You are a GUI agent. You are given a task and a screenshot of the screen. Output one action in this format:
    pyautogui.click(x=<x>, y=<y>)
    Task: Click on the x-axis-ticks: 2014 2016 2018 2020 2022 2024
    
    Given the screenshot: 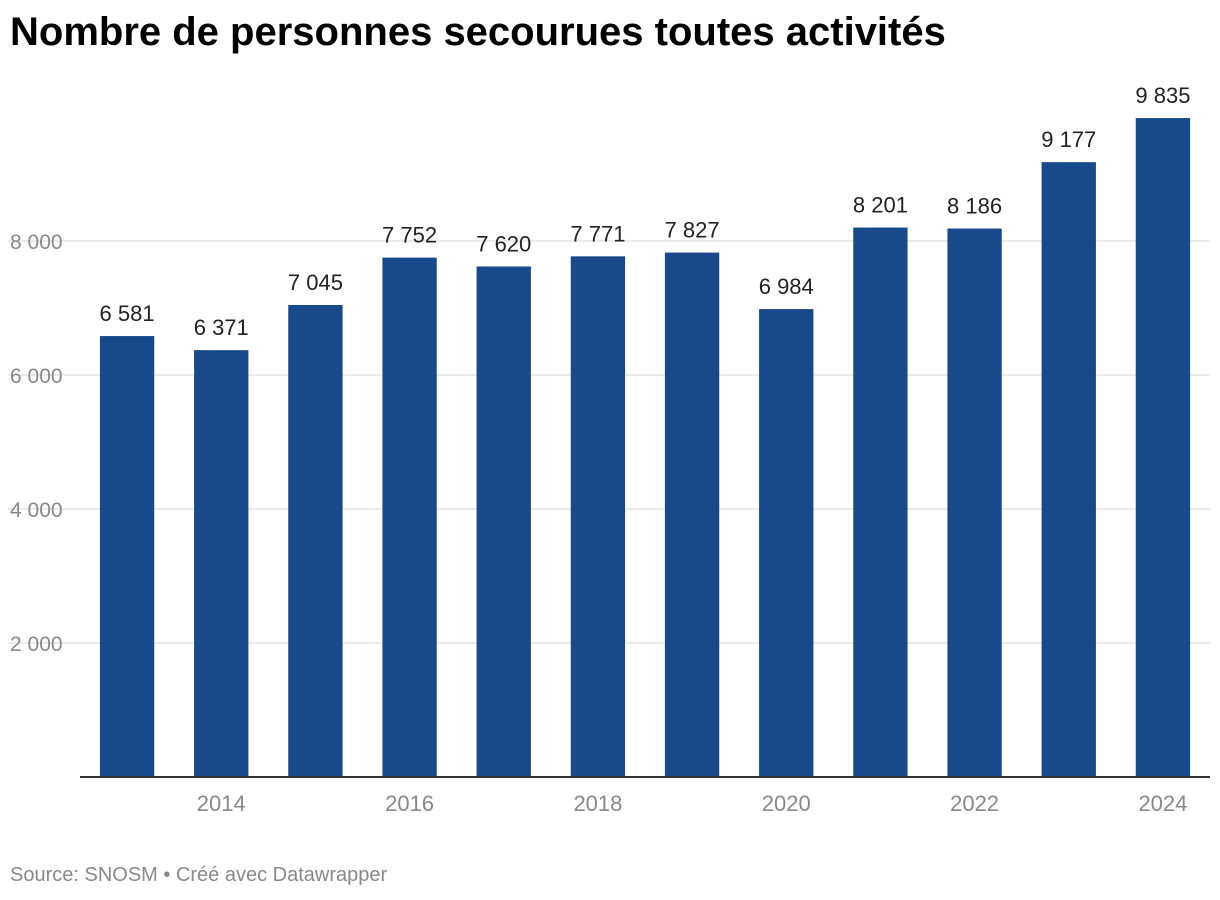 What is the action you would take?
    pyautogui.click(x=692, y=803)
    